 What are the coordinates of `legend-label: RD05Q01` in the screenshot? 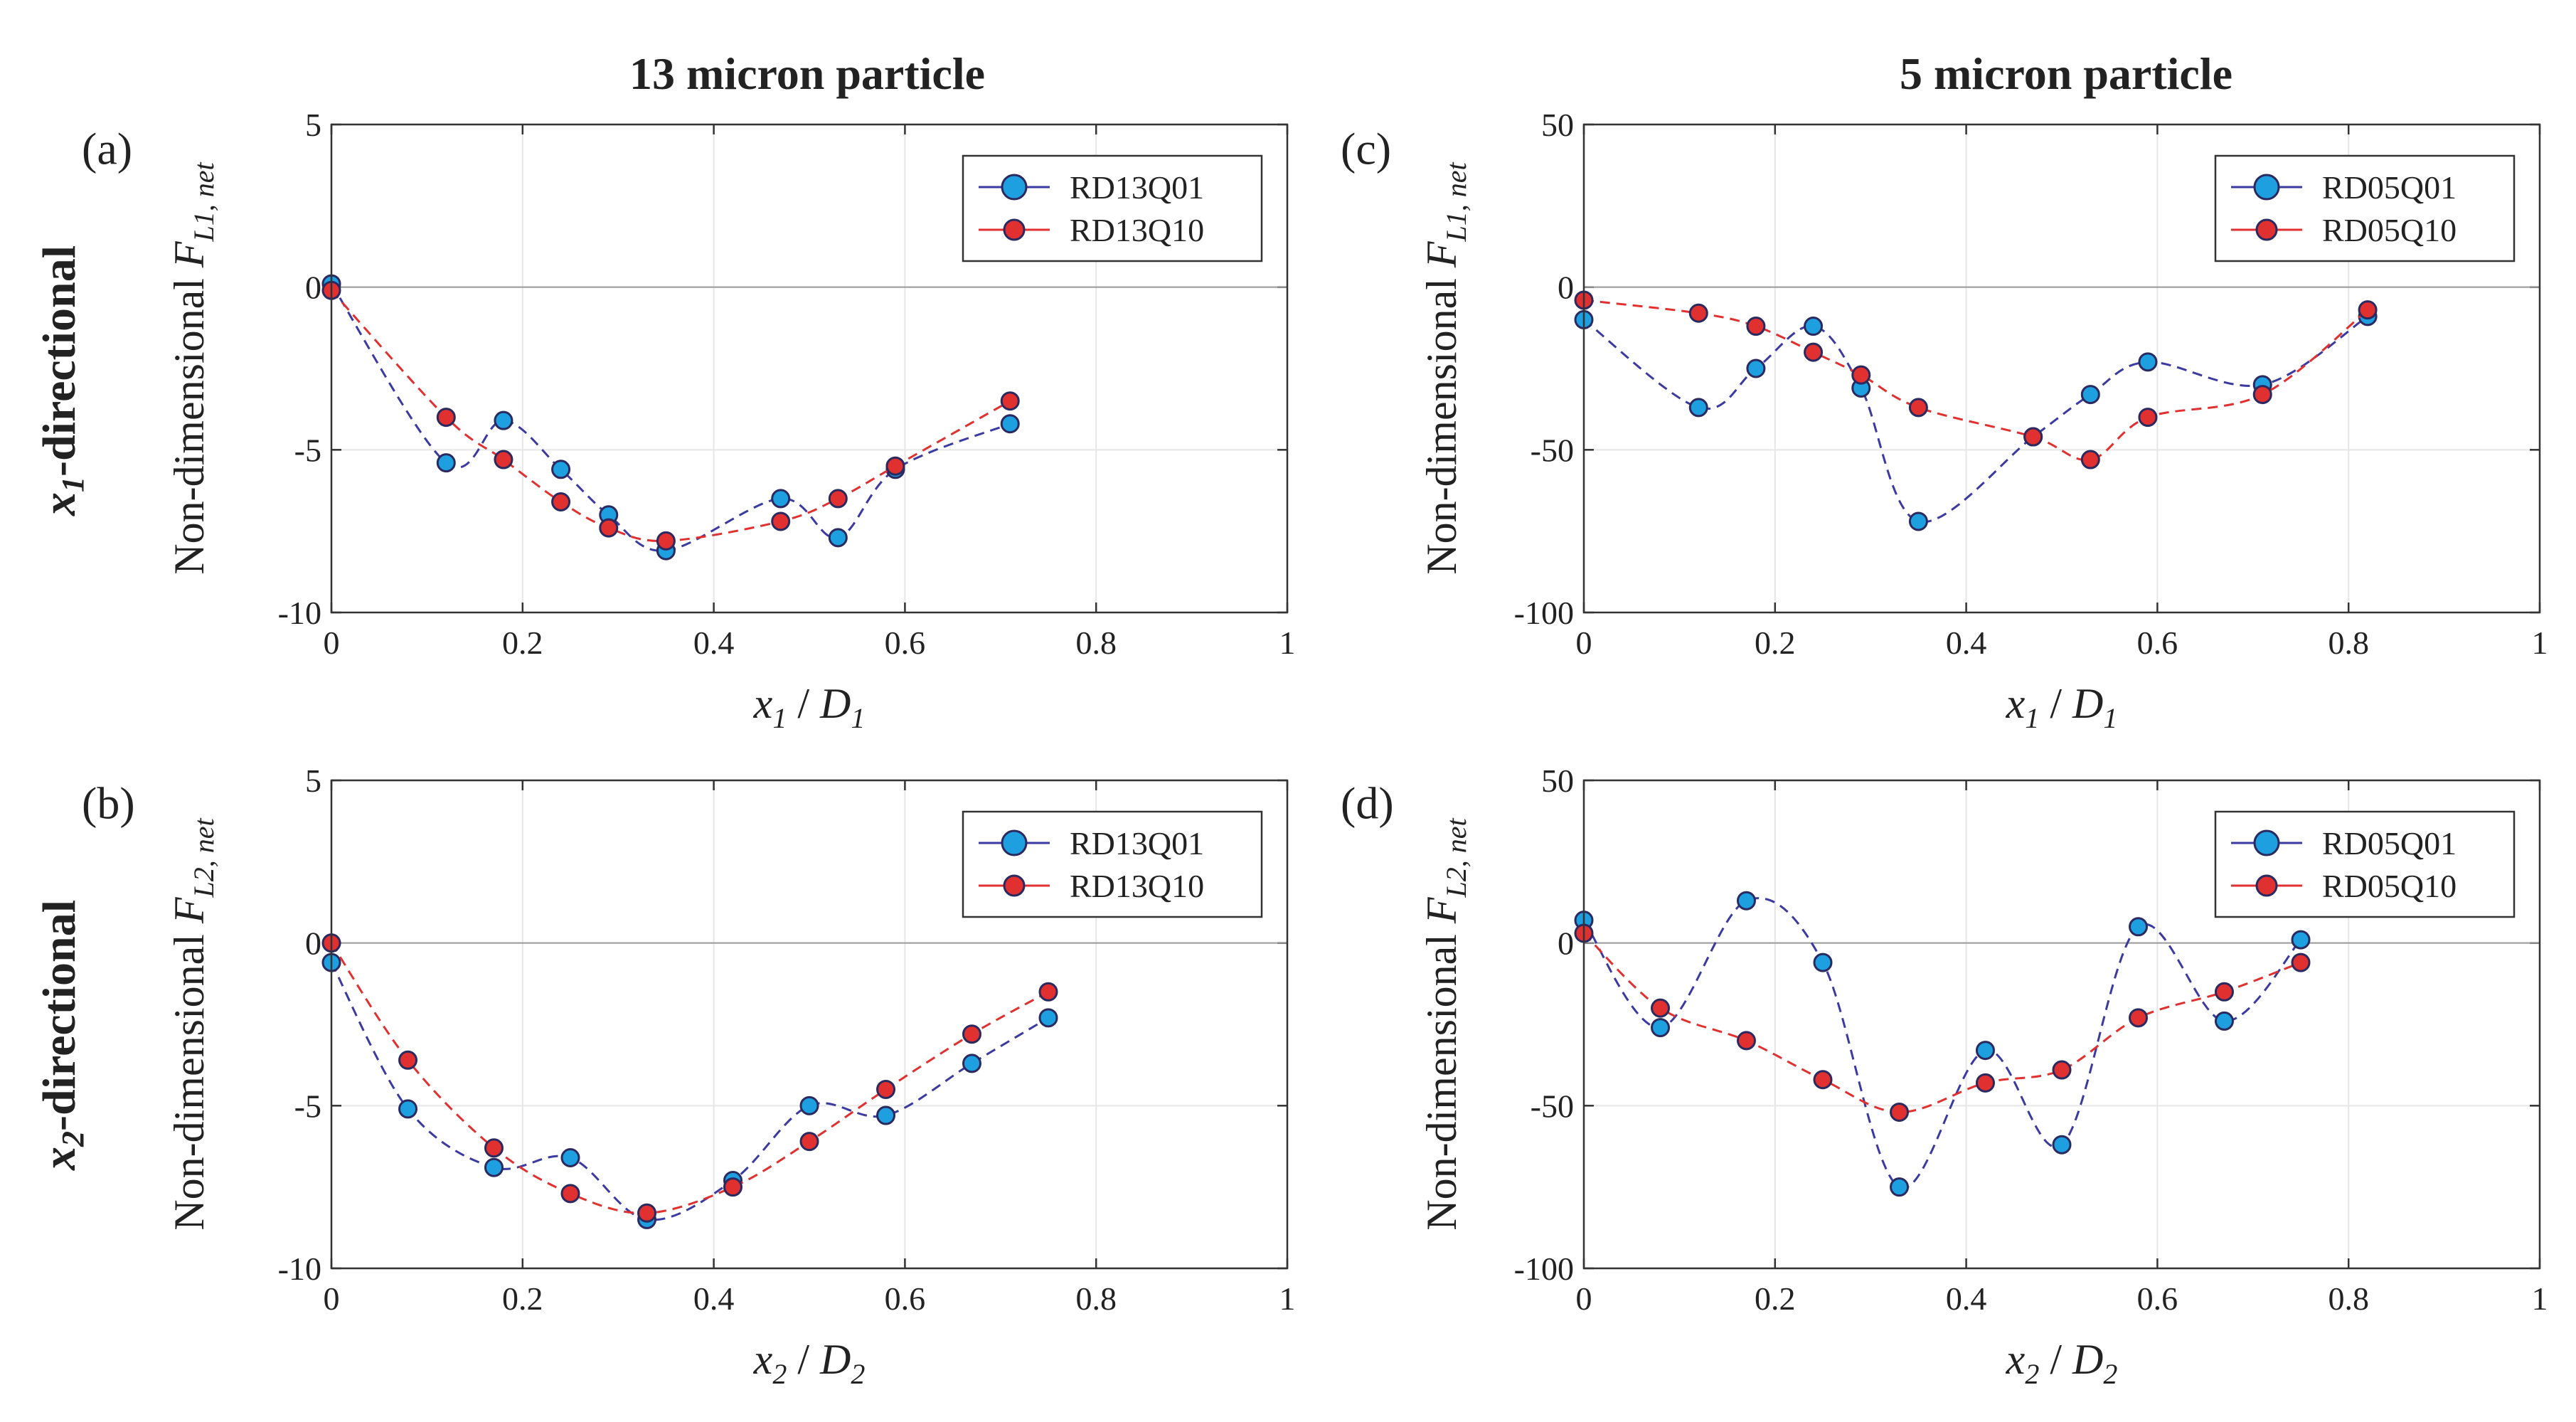 It's located at (2389, 843).